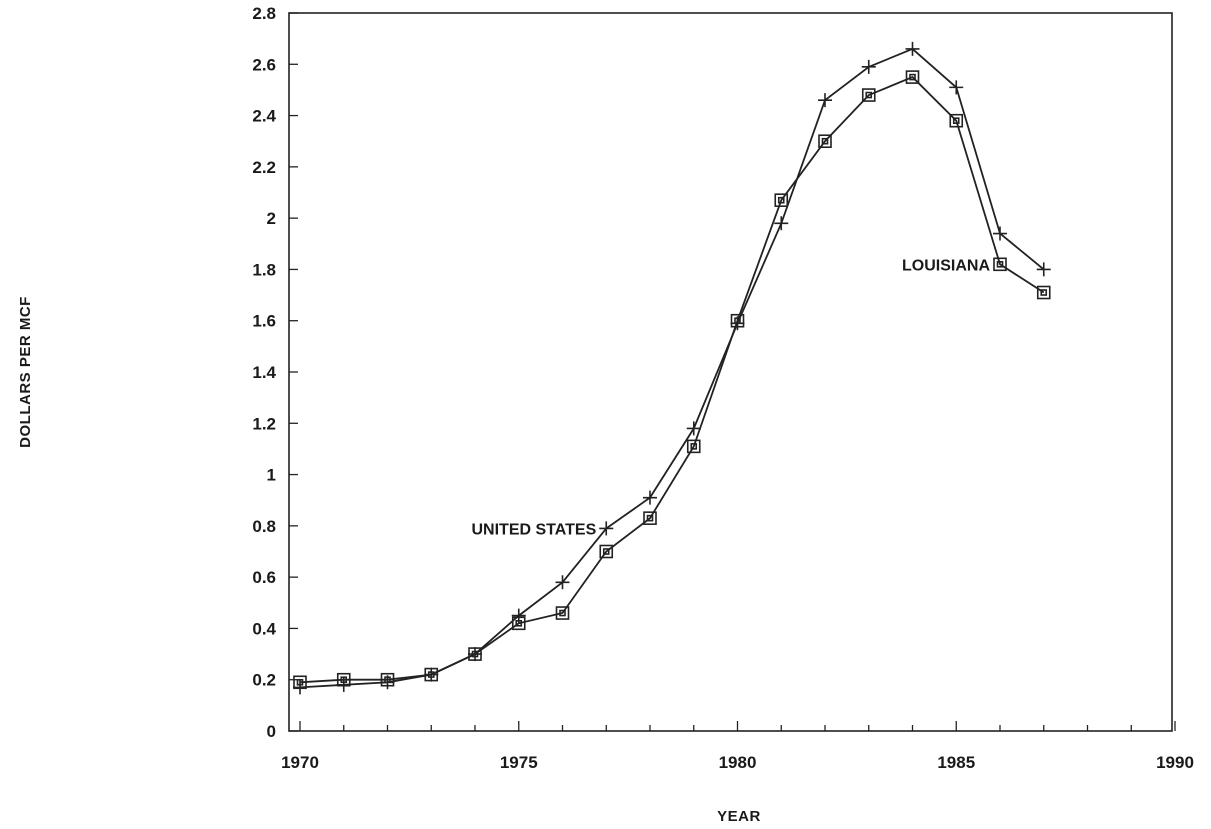  What do you see at coordinates (271, 218) in the screenshot?
I see `y-tick-label: 2` at bounding box center [271, 218].